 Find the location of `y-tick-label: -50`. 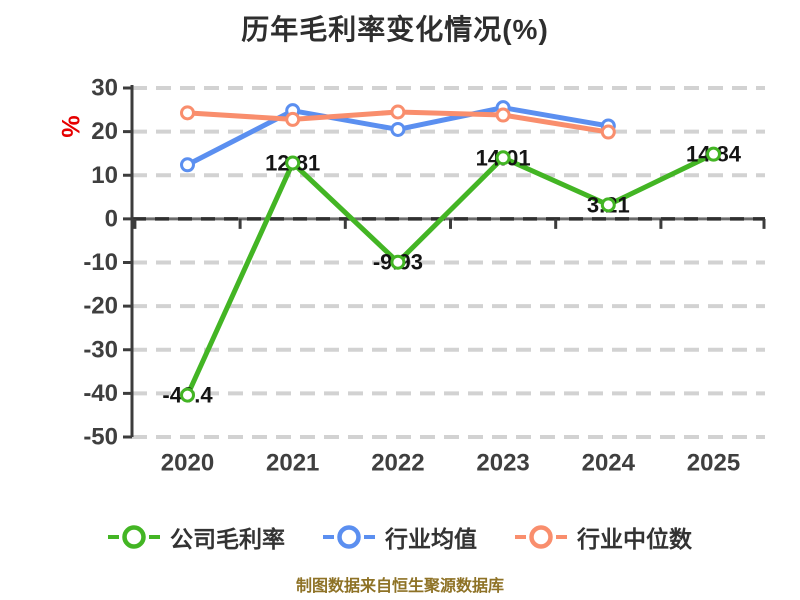

y-tick-label: -50 is located at coordinates (100, 437).